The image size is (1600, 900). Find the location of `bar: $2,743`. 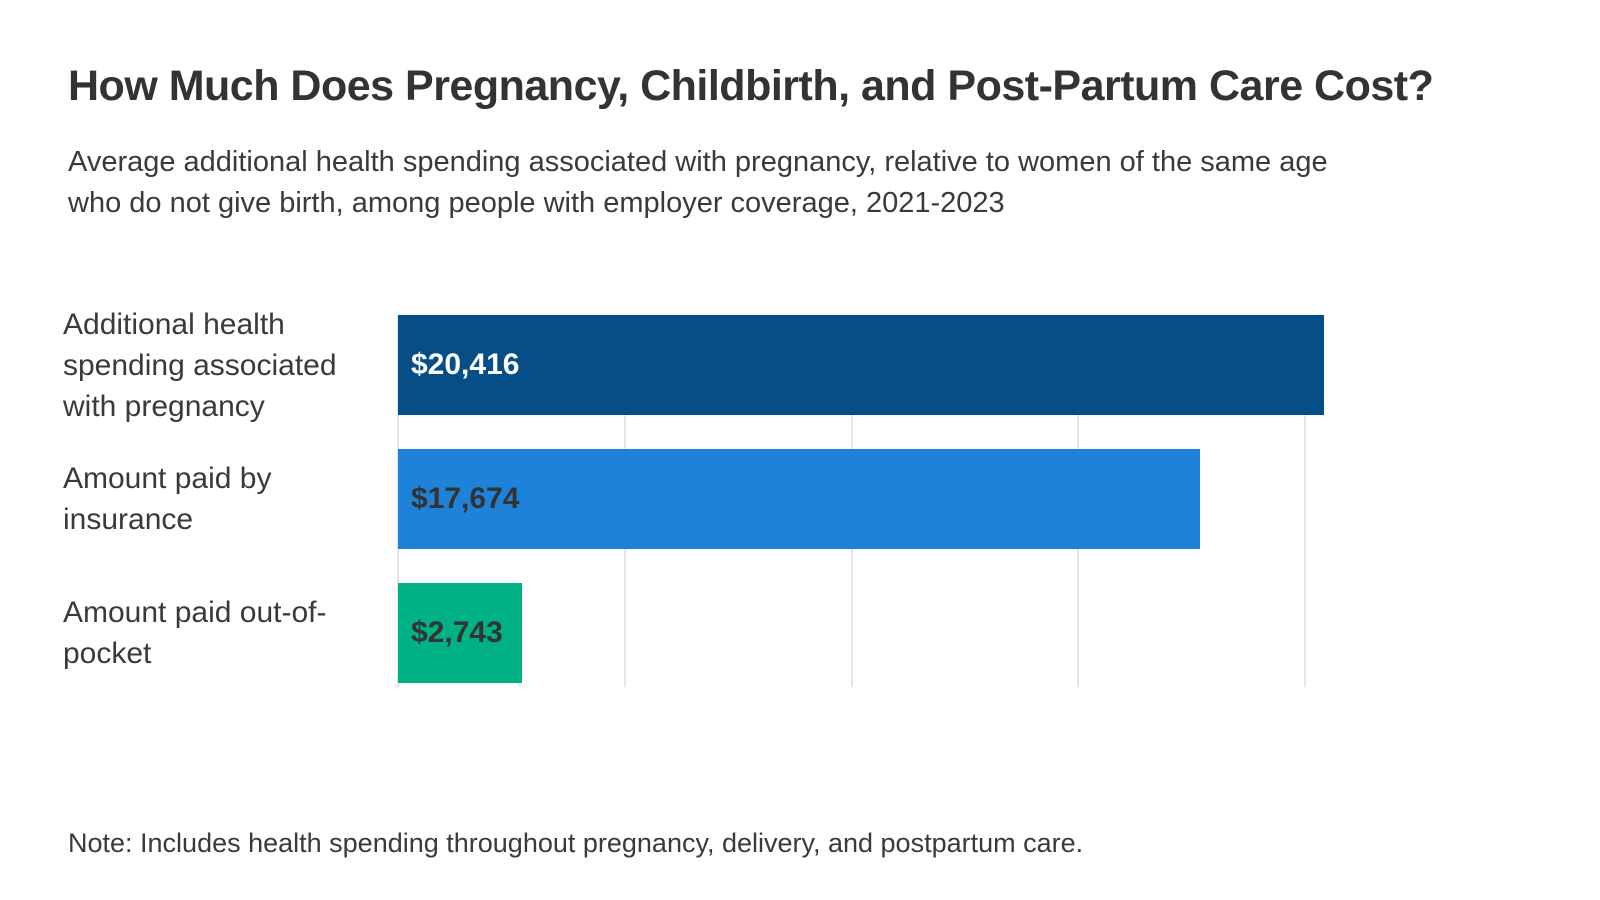

bar: $2,743 is located at coordinates (460, 633).